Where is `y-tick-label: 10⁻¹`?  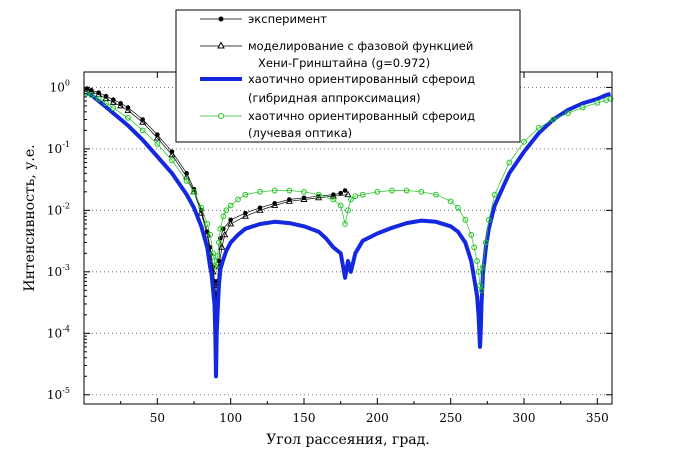
y-tick-label: 10⁻¹ is located at coordinates (58, 148).